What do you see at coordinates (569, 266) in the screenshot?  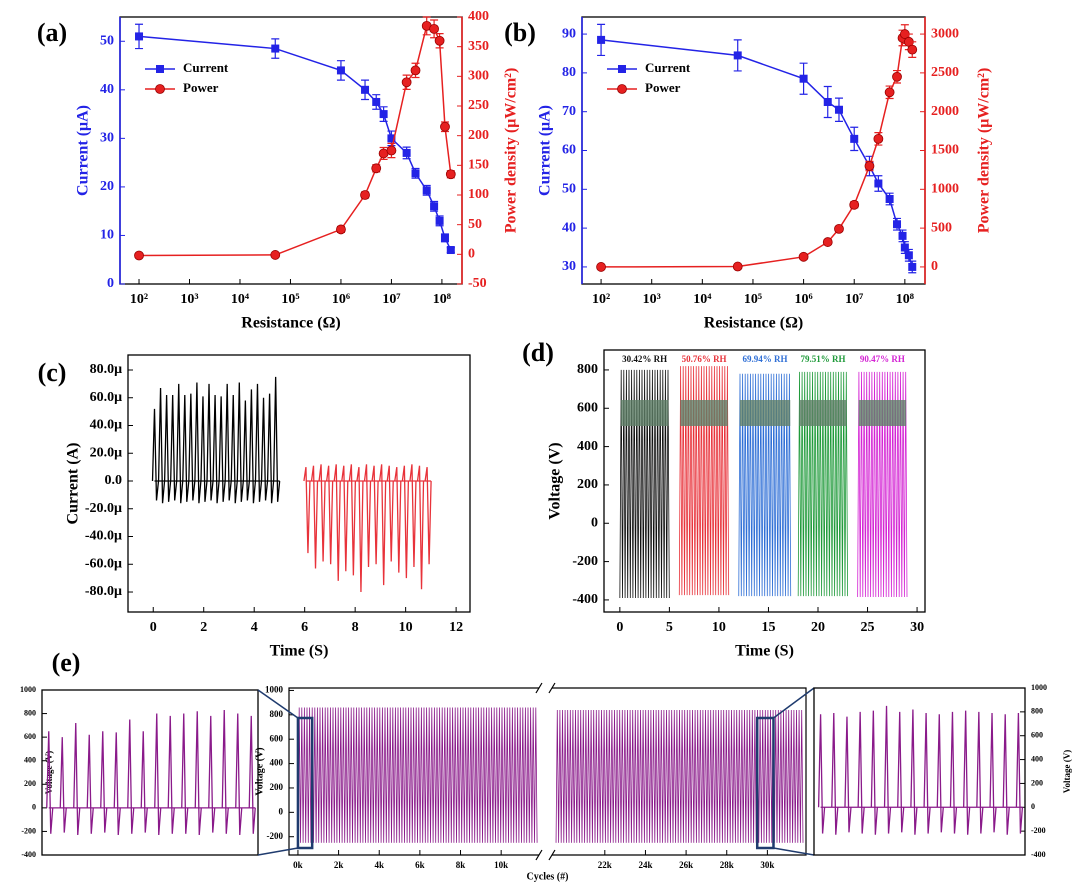 I see `y-tick-label: 30` at bounding box center [569, 266].